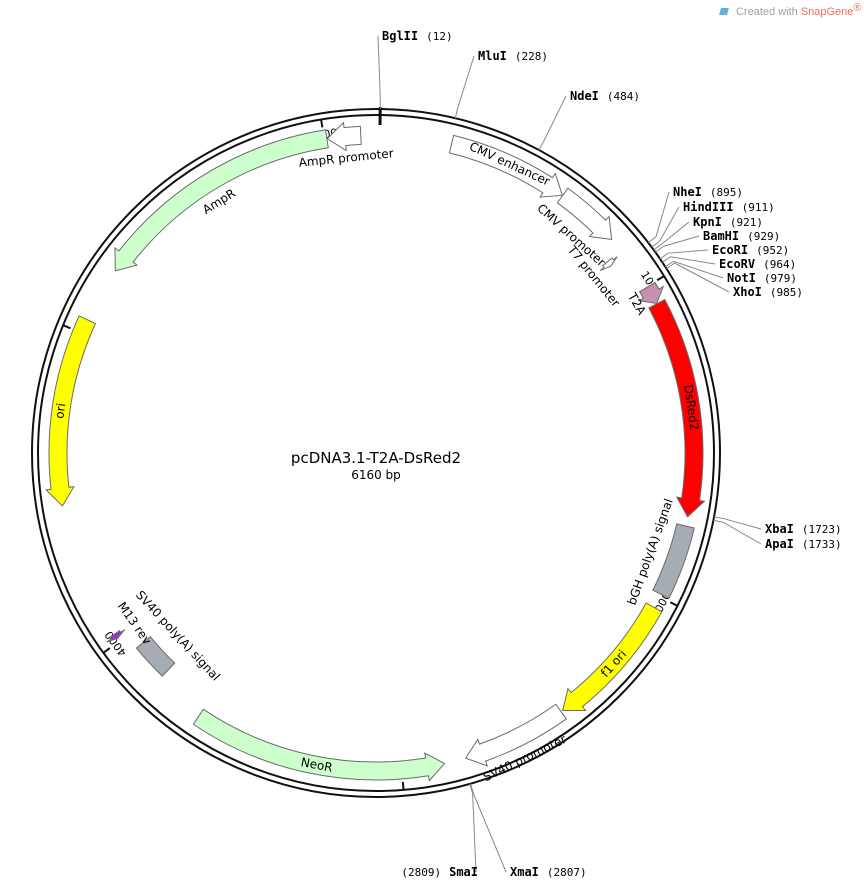  I want to click on site-label-apai: ApaI (1733), so click(803, 544).